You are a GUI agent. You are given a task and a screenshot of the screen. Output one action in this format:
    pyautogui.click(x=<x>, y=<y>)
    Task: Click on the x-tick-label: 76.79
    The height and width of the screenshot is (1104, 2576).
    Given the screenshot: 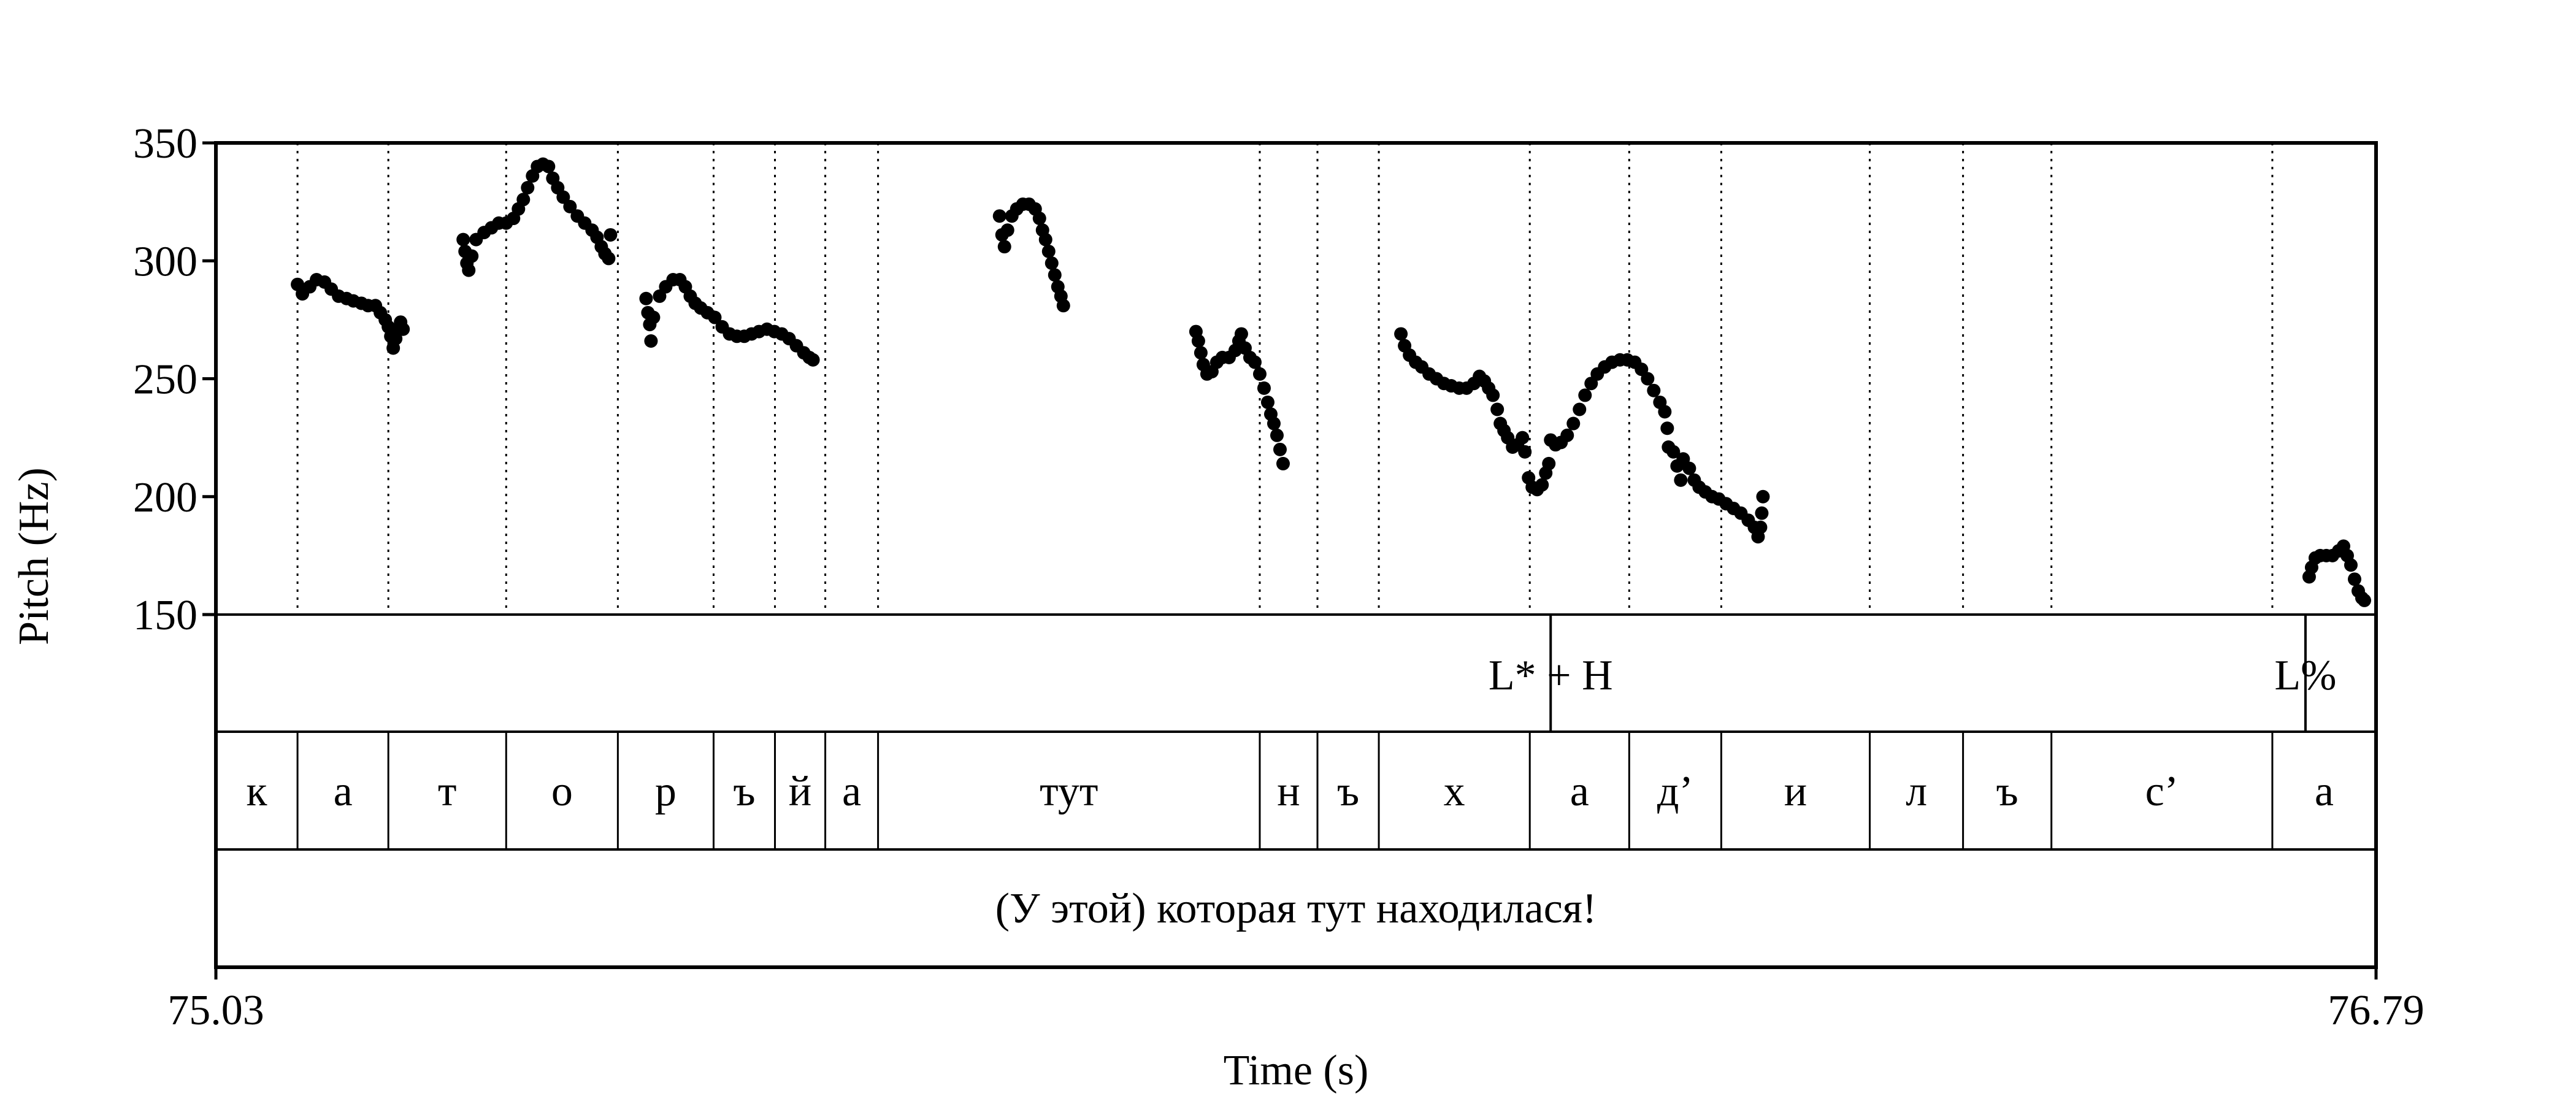 What is the action you would take?
    pyautogui.click(x=2376, y=1010)
    